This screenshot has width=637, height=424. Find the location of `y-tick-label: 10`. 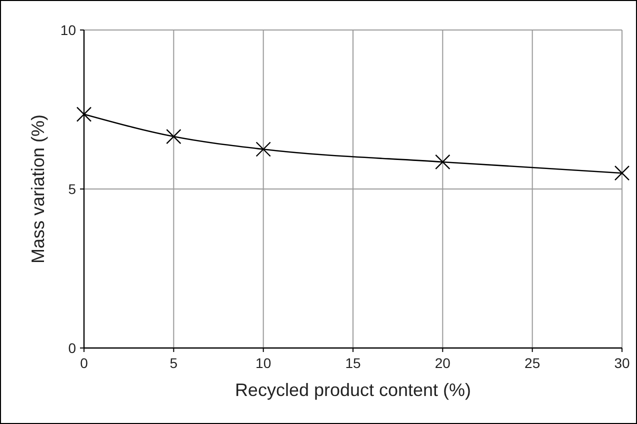

y-tick-label: 10 is located at coordinates (68, 30).